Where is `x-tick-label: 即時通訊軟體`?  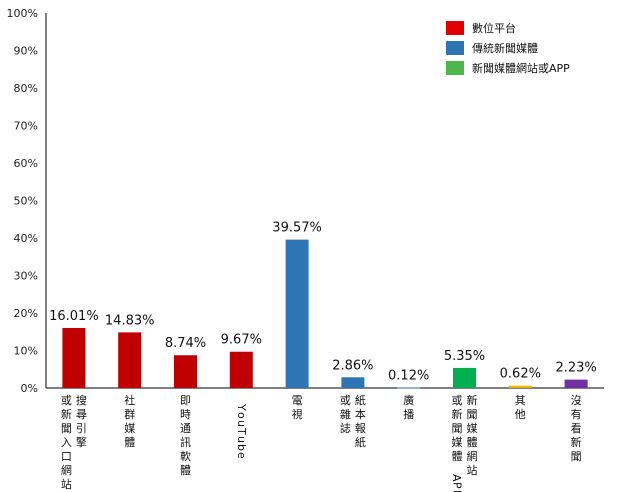
x-tick-label: 即時通訊軟體 is located at coordinates (185, 435).